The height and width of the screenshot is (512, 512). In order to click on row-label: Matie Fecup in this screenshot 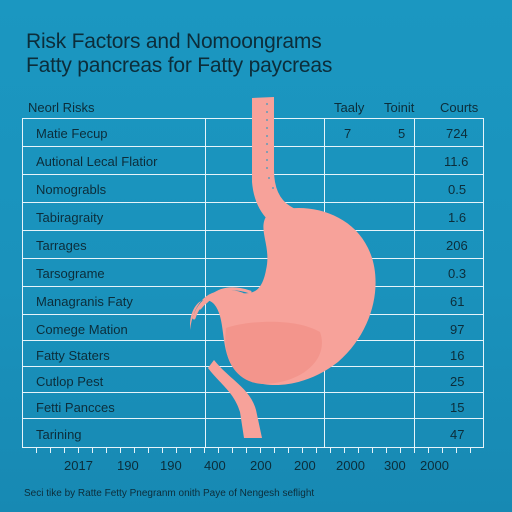, I will do `click(72, 133)`.